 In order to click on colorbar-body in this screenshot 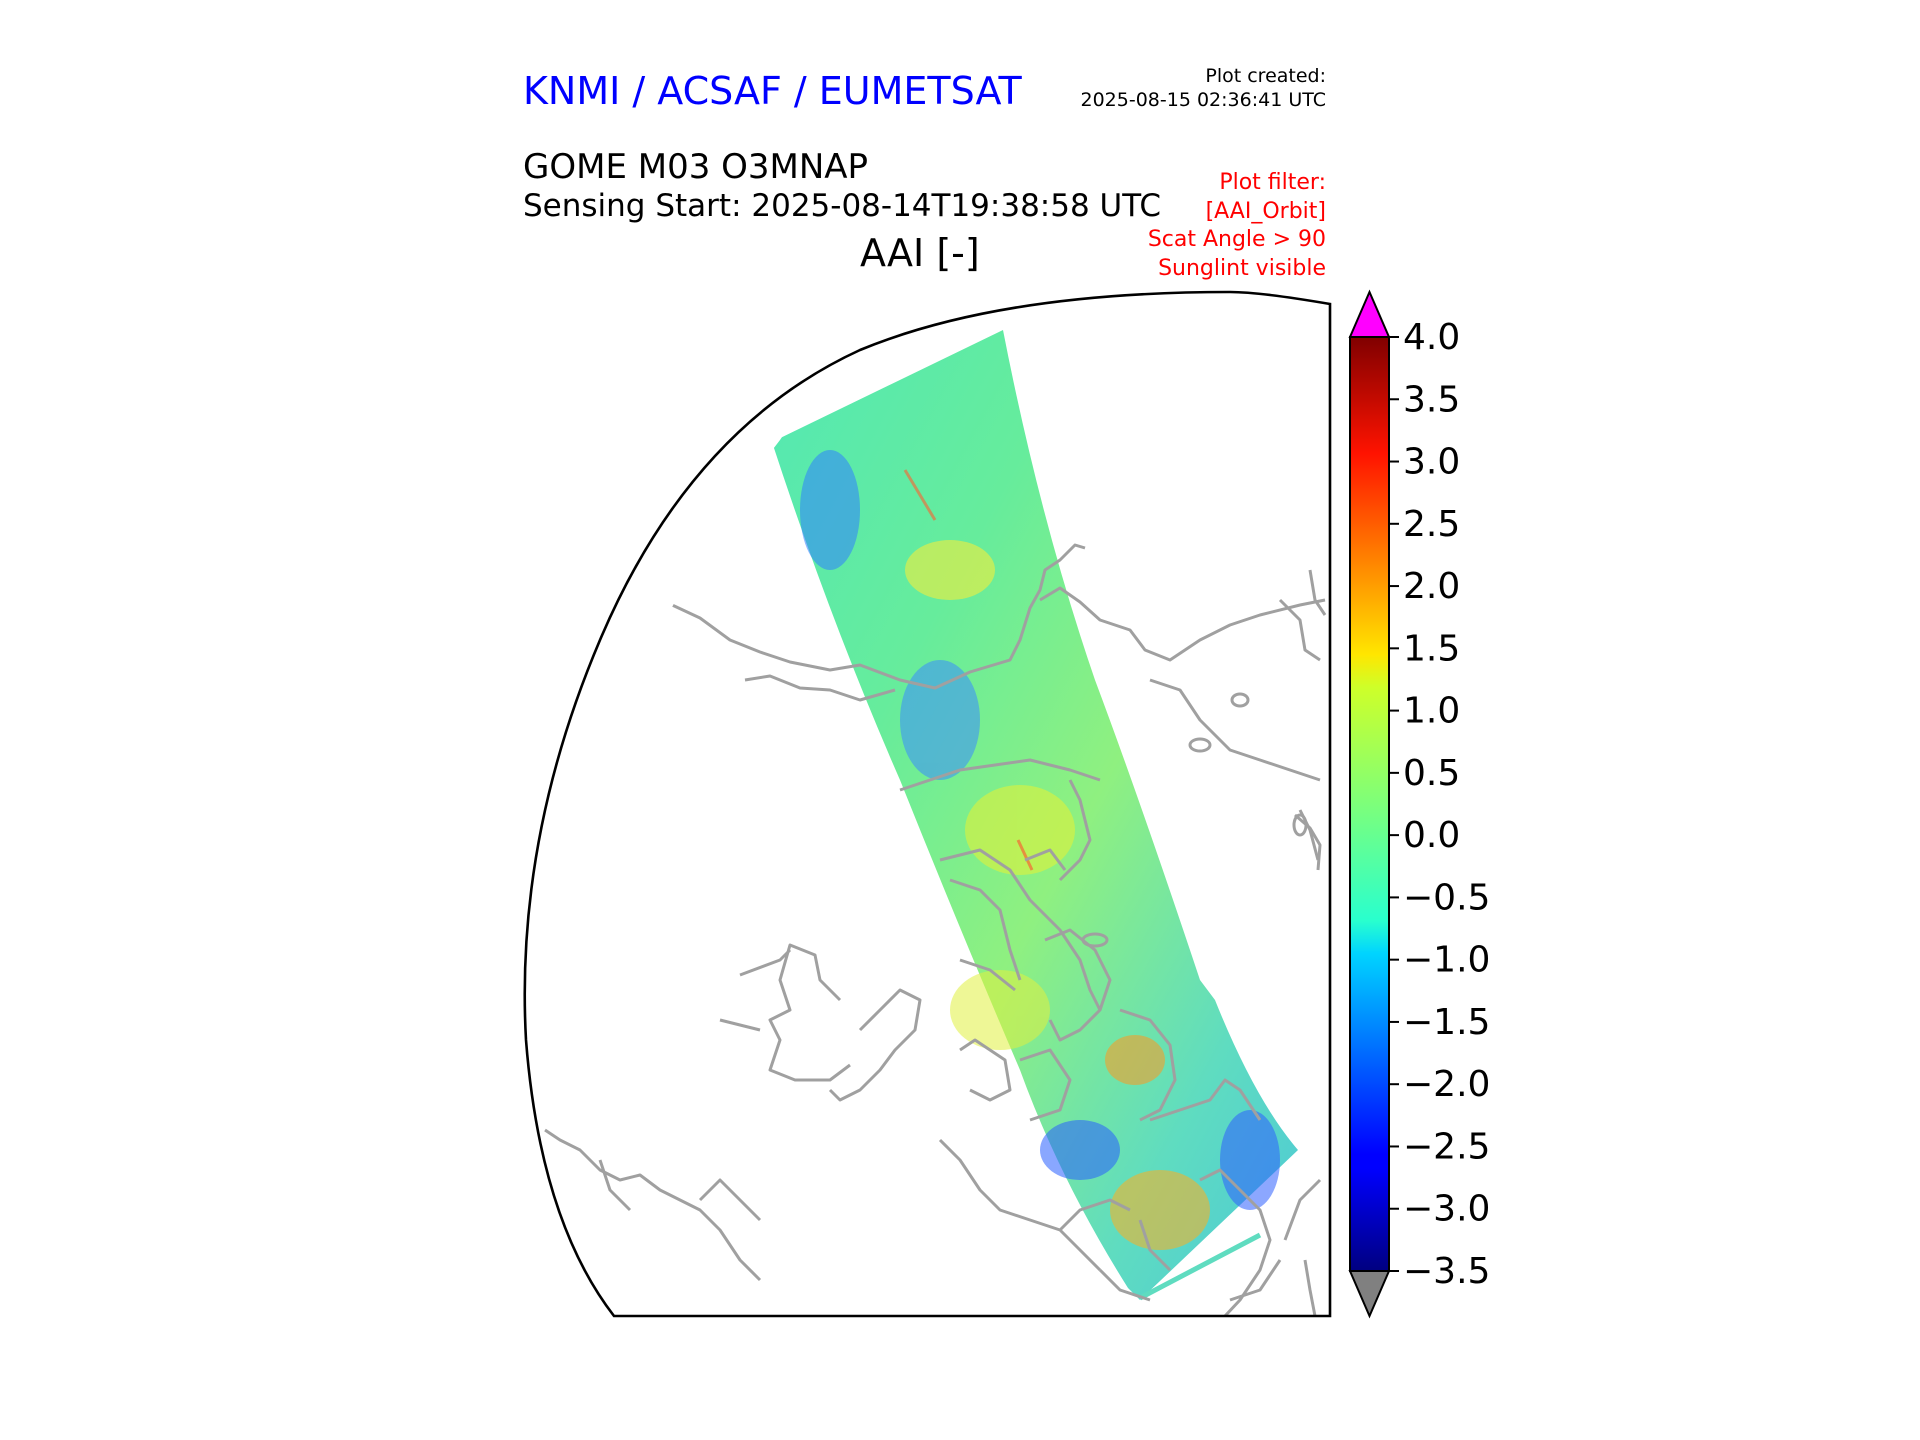, I will do `click(1369, 804)`.